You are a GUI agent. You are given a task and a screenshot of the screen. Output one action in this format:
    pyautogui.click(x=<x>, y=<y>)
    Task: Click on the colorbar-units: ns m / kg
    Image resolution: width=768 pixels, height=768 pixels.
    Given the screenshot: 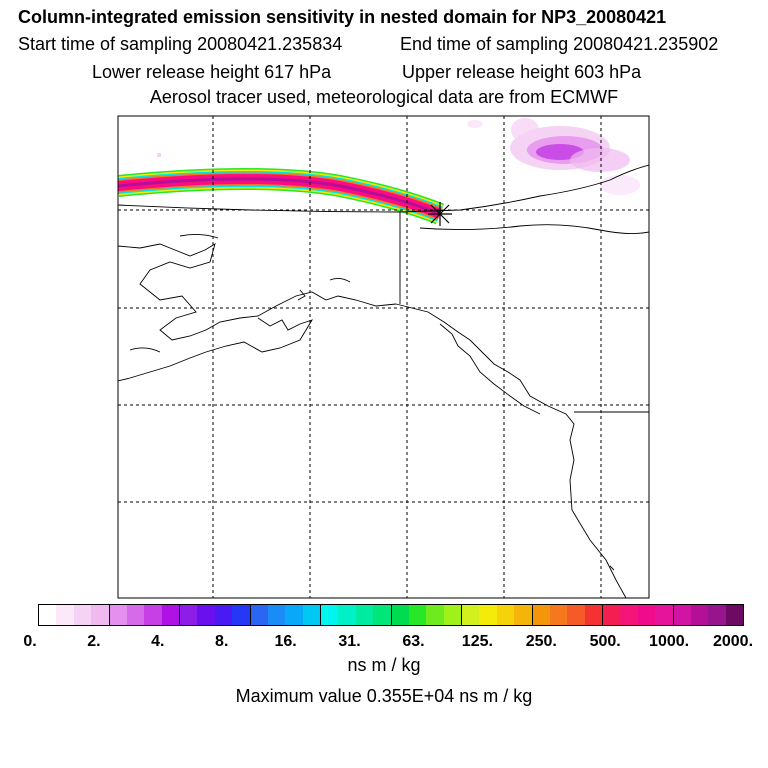 What is the action you would take?
    pyautogui.click(x=384, y=665)
    